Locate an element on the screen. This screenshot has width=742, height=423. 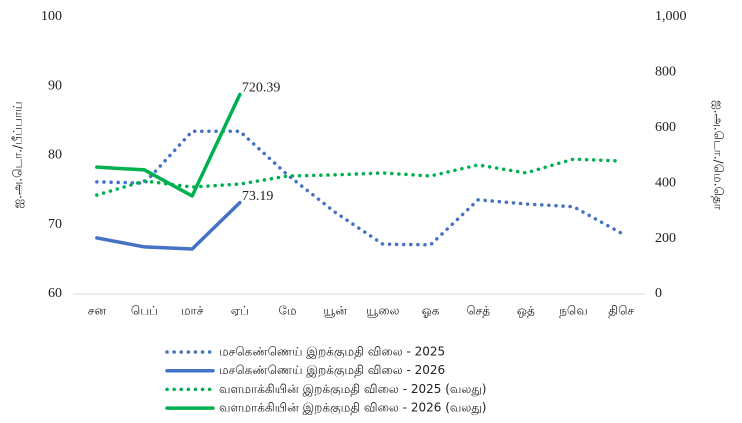
x-tick-label: மாச் is located at coordinates (192, 311).